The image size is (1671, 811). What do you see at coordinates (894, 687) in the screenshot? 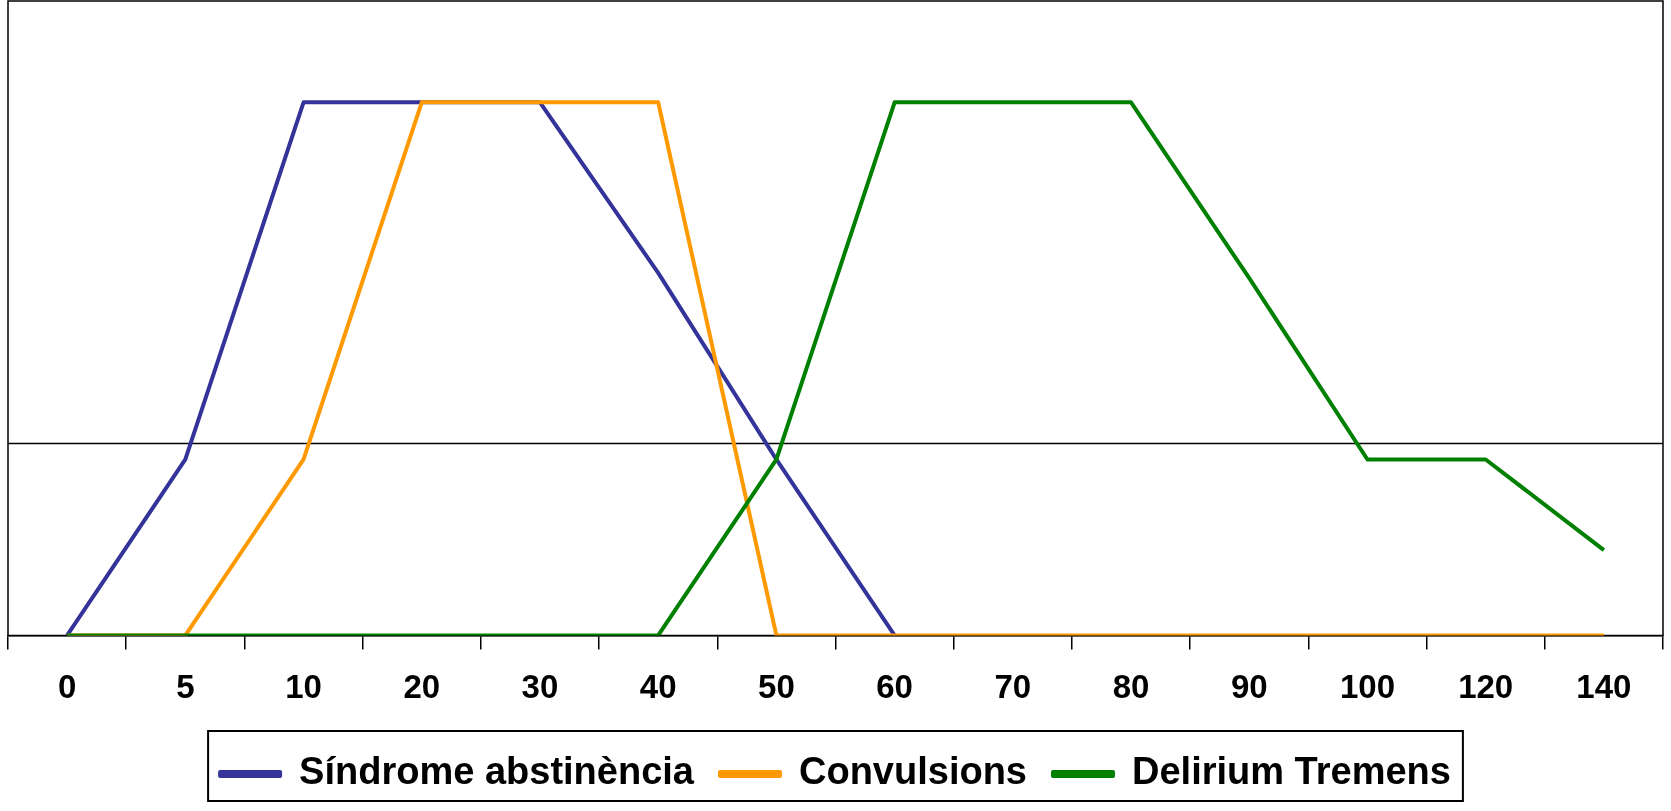
I see `x-tick-label: 60` at bounding box center [894, 687].